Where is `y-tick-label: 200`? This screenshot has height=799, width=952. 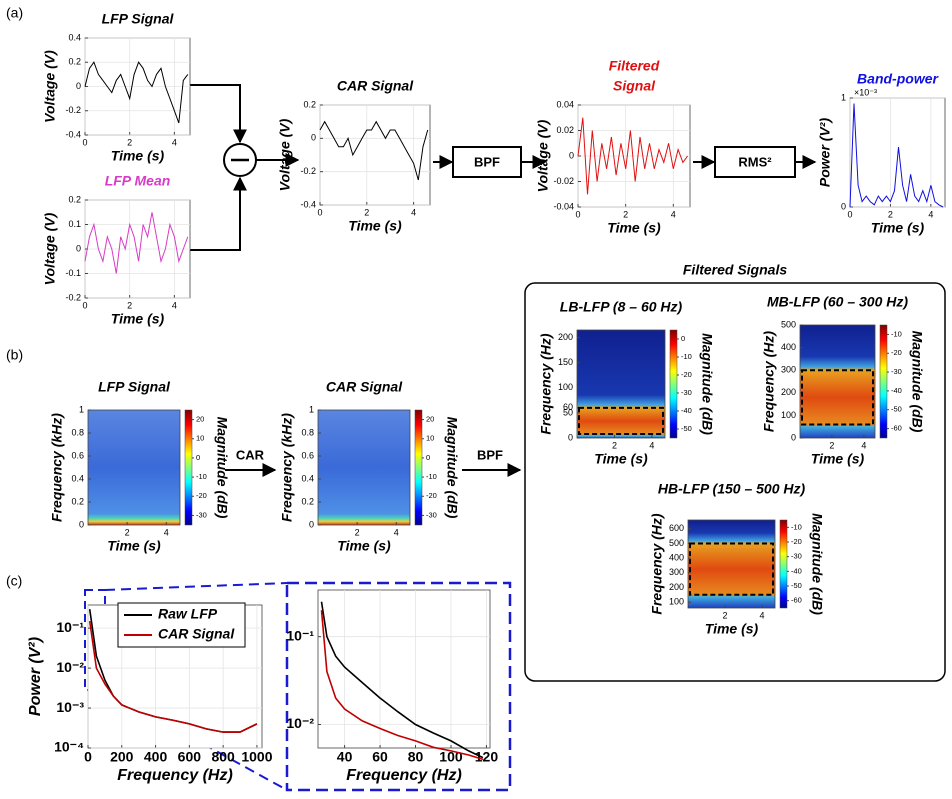
y-tick-label: 200 is located at coordinates (565, 337).